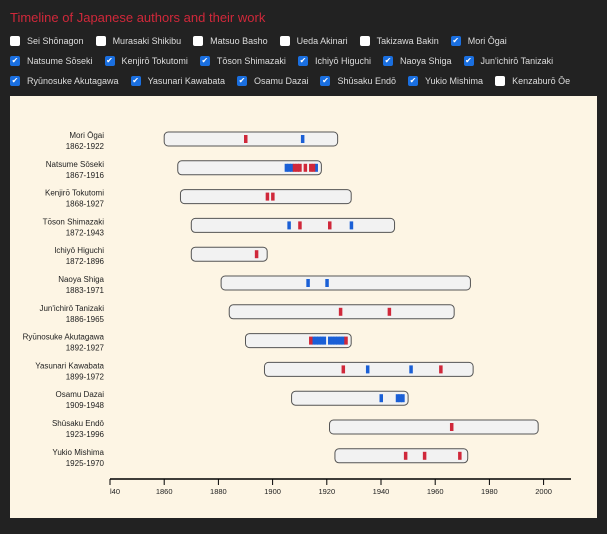 This screenshot has height=534, width=607. I want to click on author-dates: 1892-1927, so click(85, 348).